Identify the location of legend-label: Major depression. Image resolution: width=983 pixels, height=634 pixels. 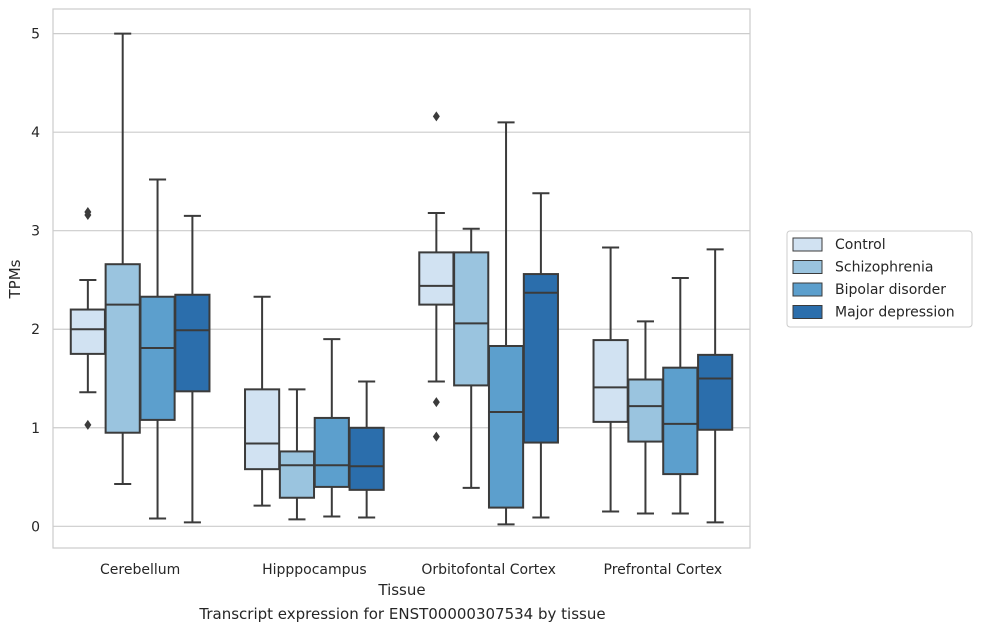
(895, 313).